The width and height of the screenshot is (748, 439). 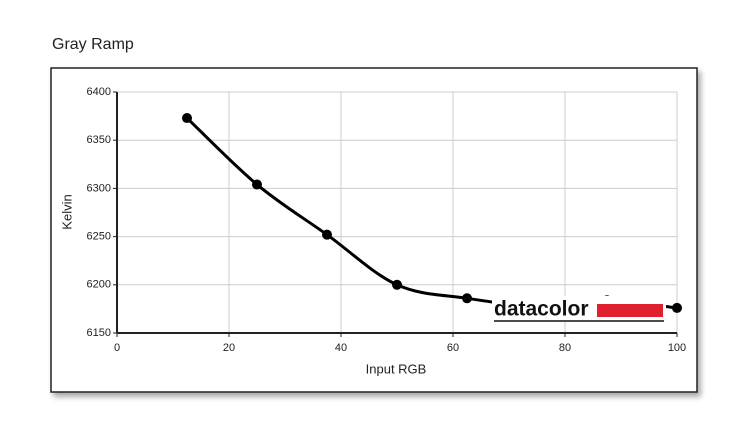 What do you see at coordinates (99, 140) in the screenshot?
I see `y-tick-label: 6350` at bounding box center [99, 140].